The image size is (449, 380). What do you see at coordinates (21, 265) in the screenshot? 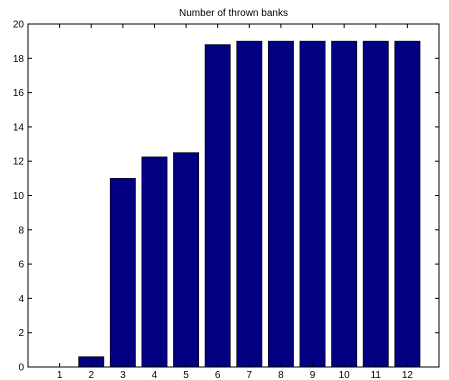
I see `y-tick-label: 6` at bounding box center [21, 265].